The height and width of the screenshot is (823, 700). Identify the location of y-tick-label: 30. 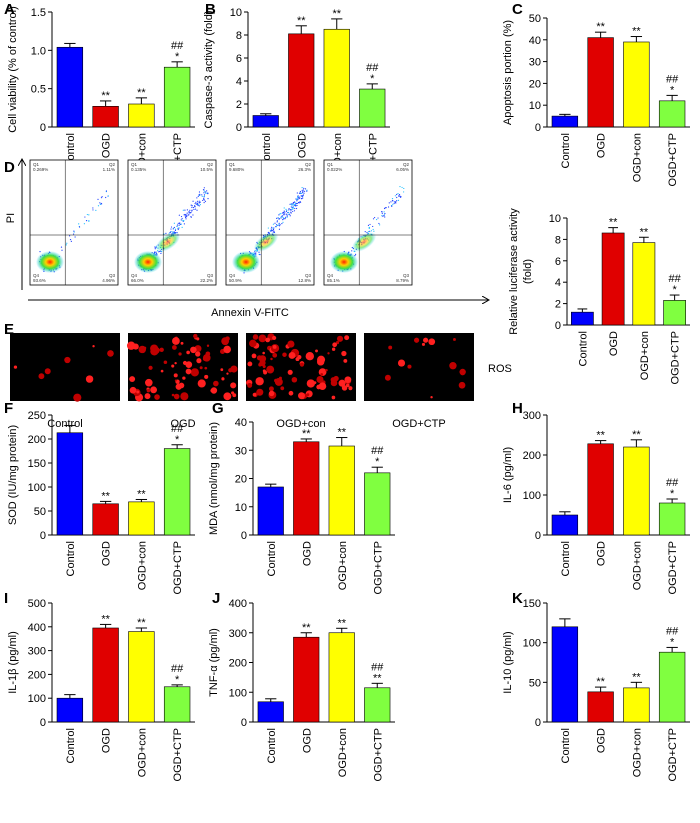
(241, 451).